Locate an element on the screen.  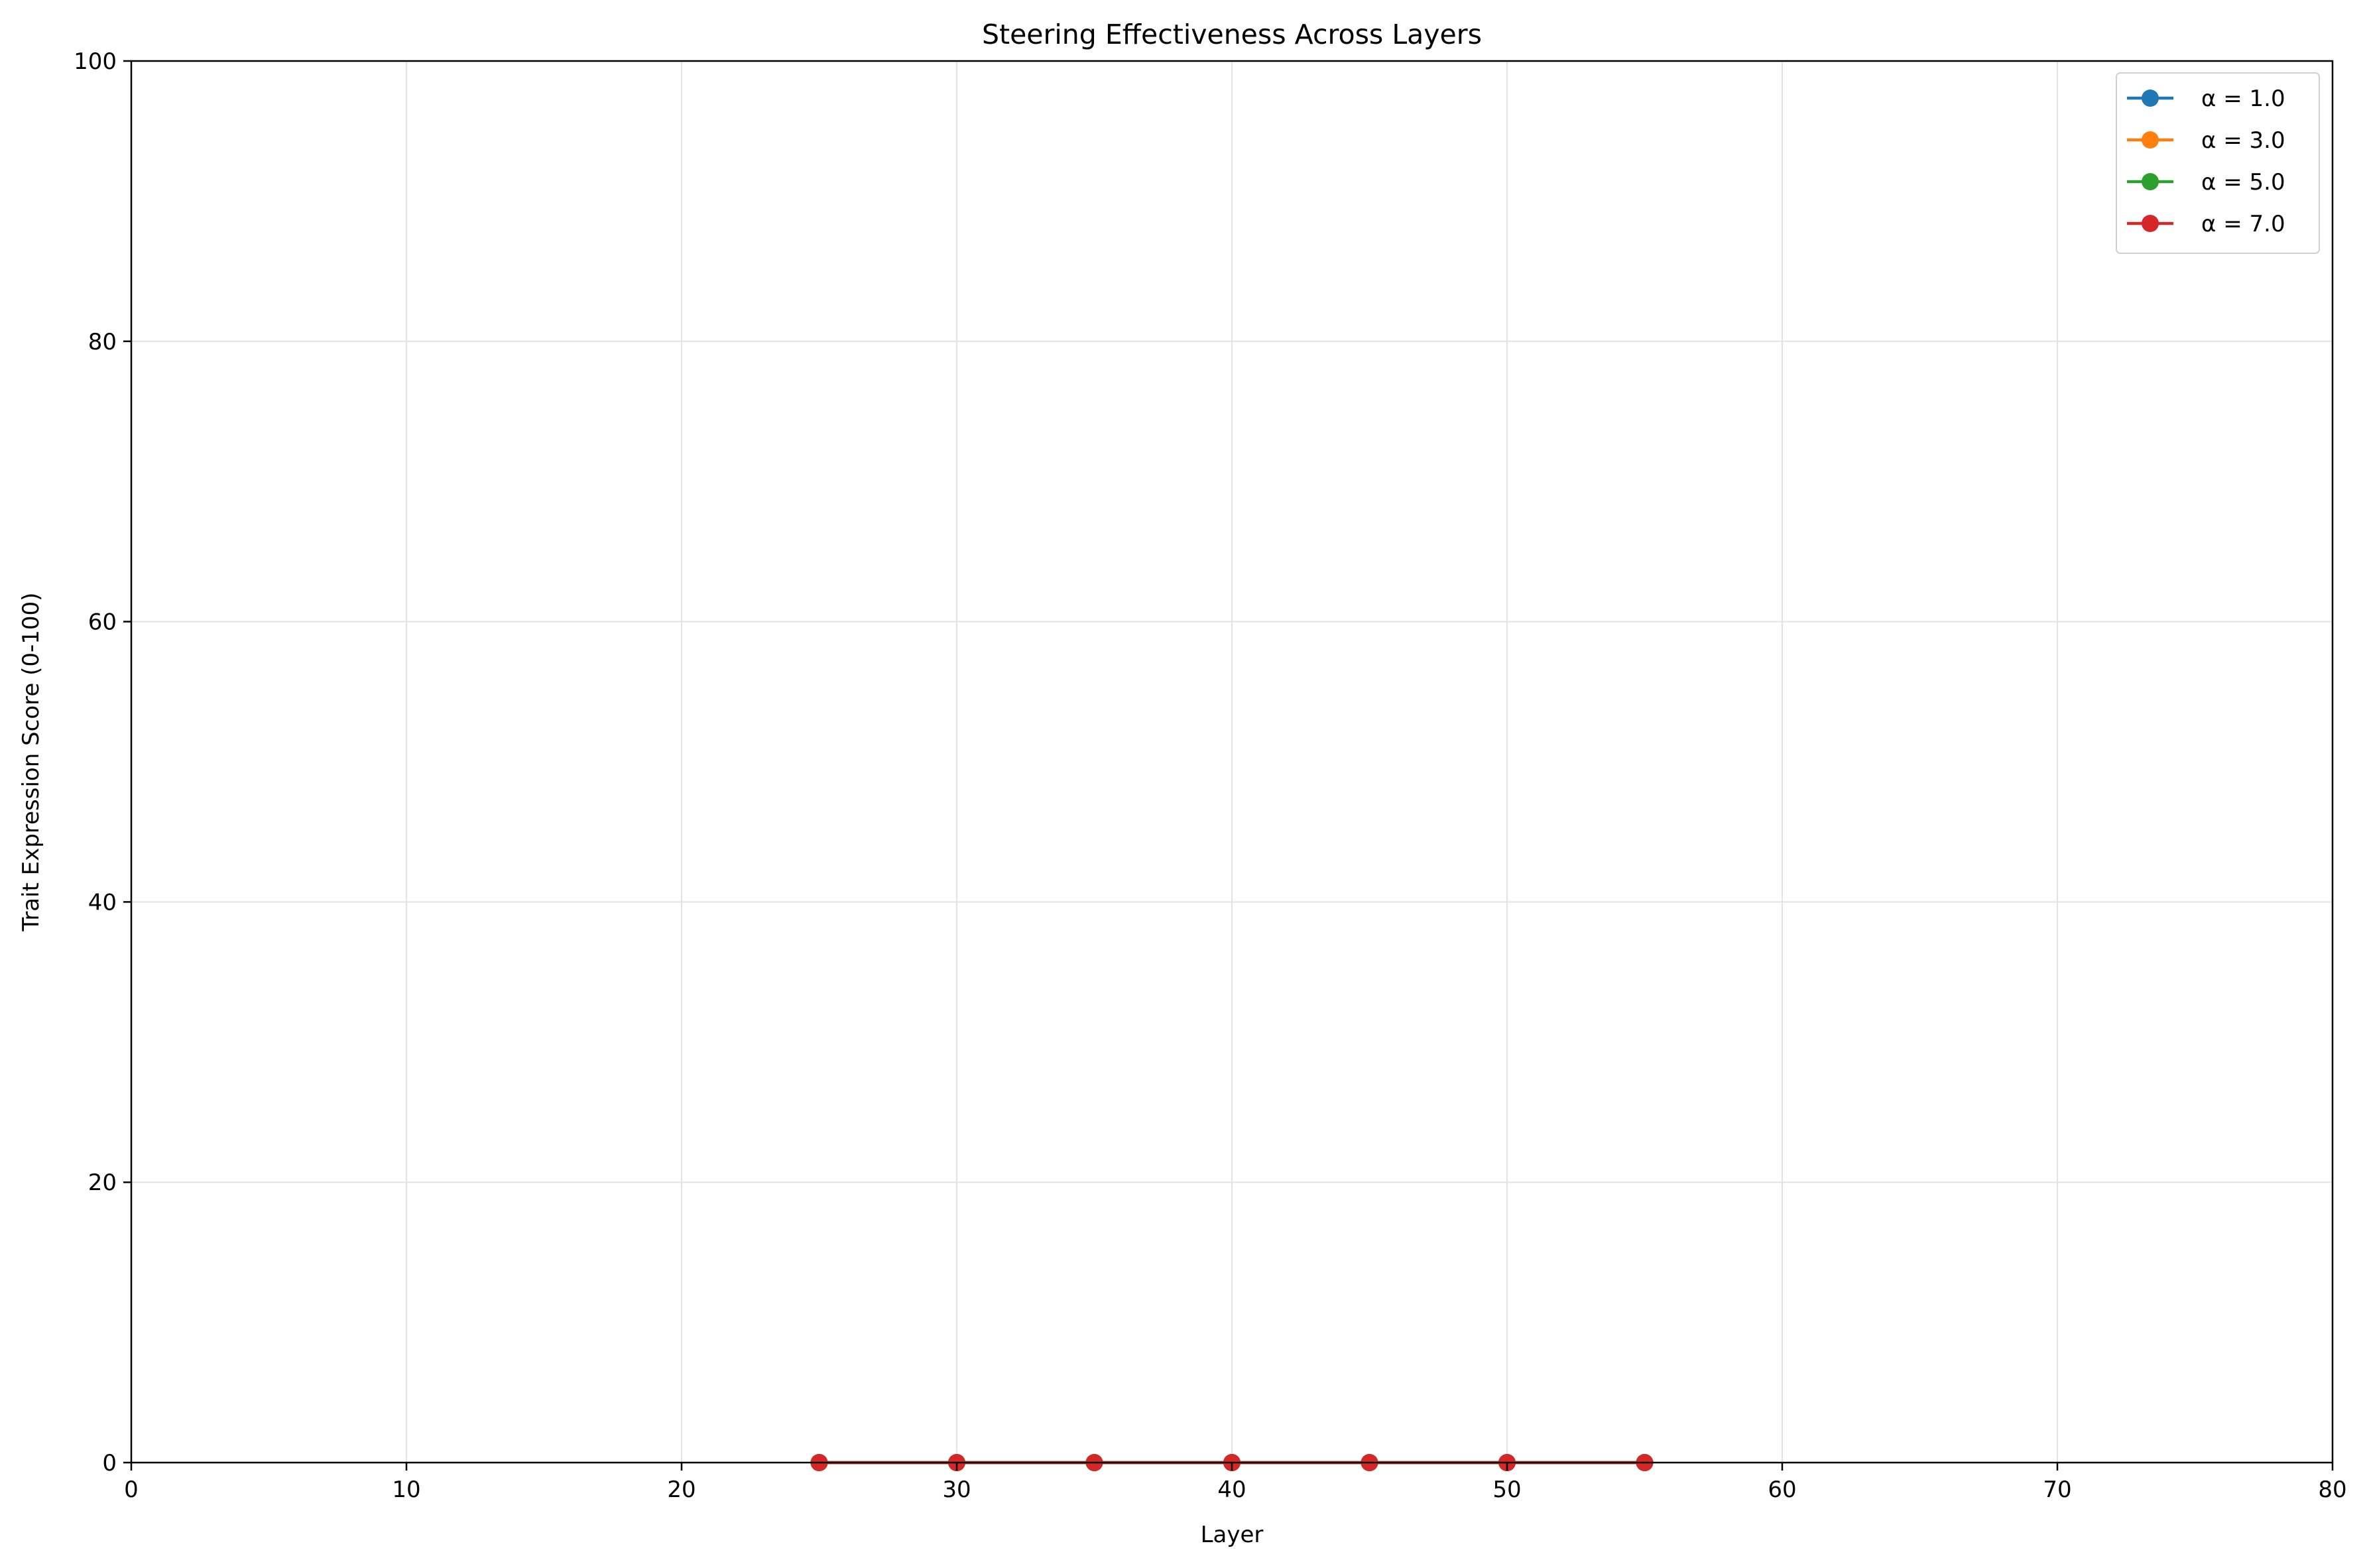
x-tick-label: 0 is located at coordinates (131, 1490).